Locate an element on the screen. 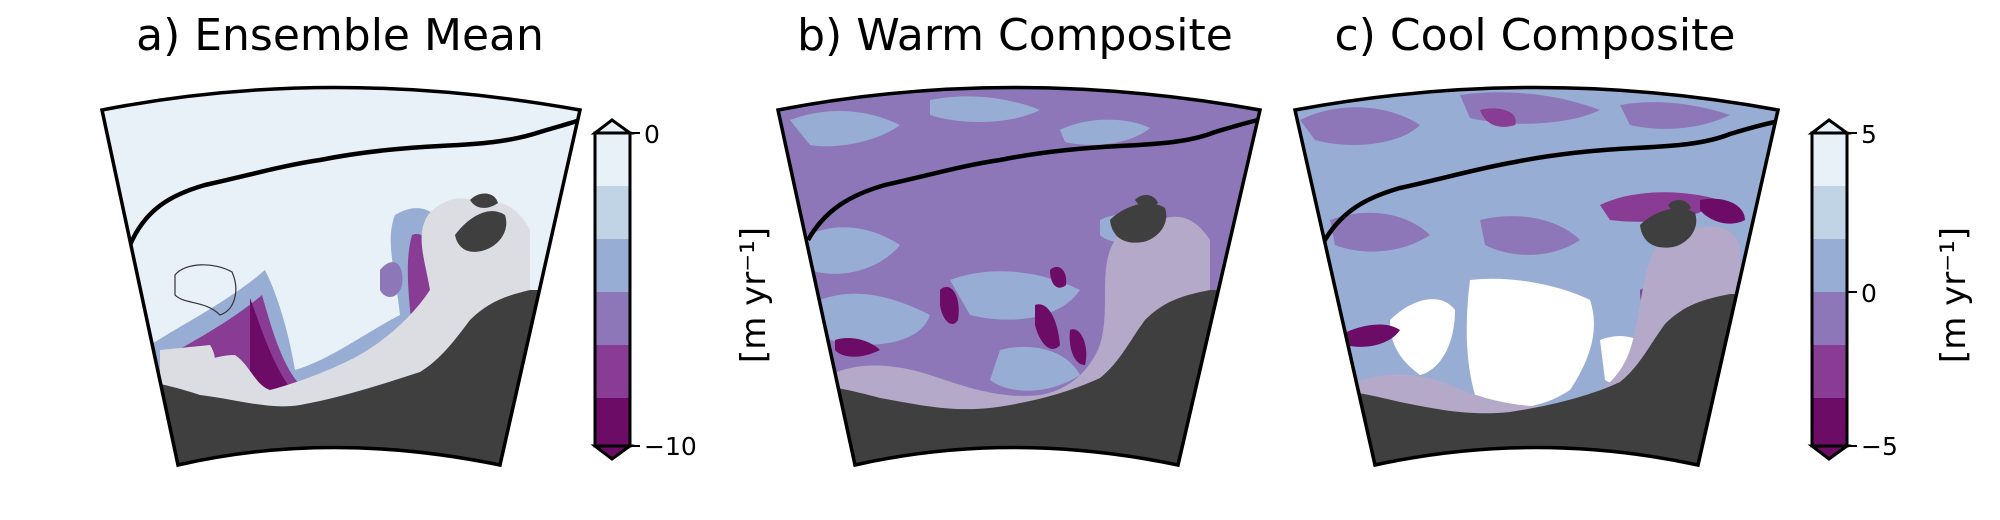  cb2-extend-bottom is located at coordinates (1829, 452).